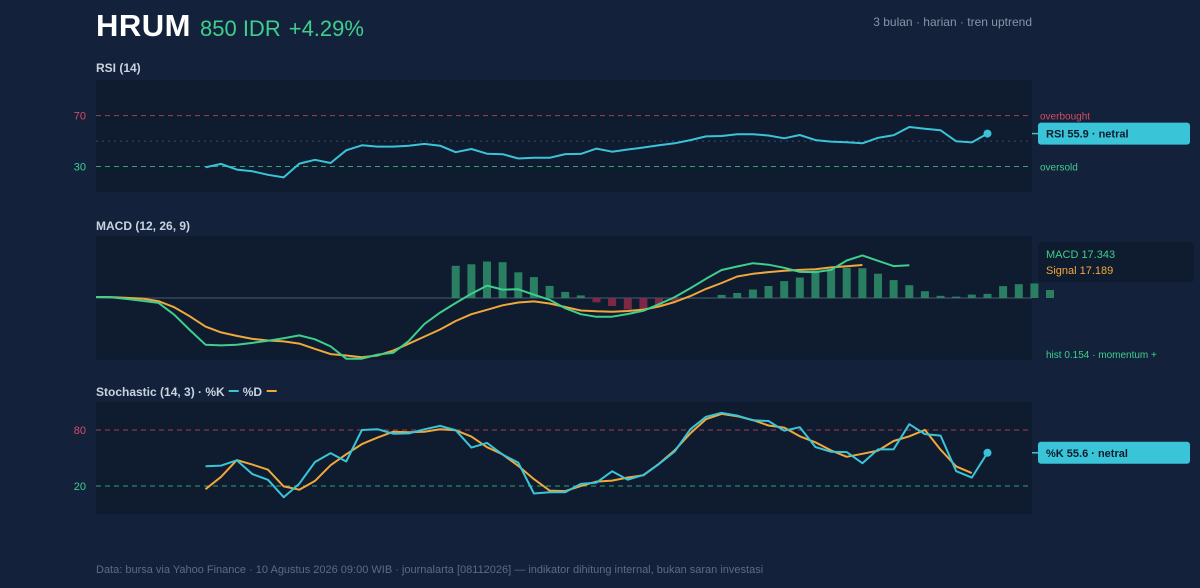 The width and height of the screenshot is (1200, 588). Describe the element at coordinates (479, 311) in the screenshot. I see `macd-signal-line` at that location.